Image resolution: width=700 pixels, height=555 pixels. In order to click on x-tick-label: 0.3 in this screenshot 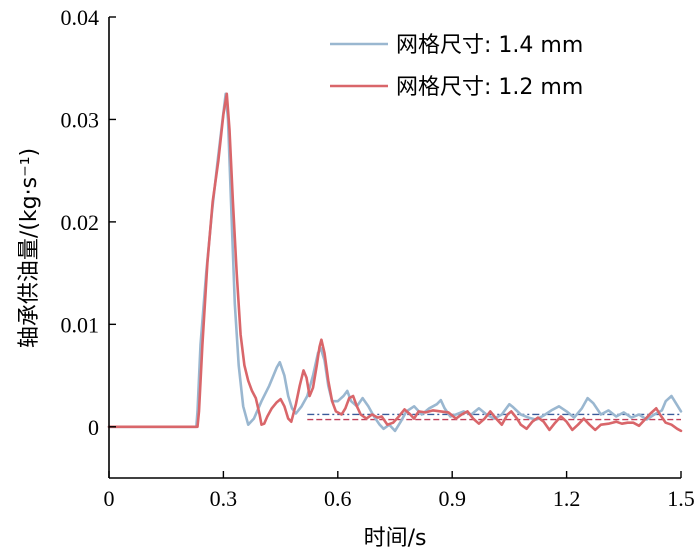, I will do `click(224, 498)`.